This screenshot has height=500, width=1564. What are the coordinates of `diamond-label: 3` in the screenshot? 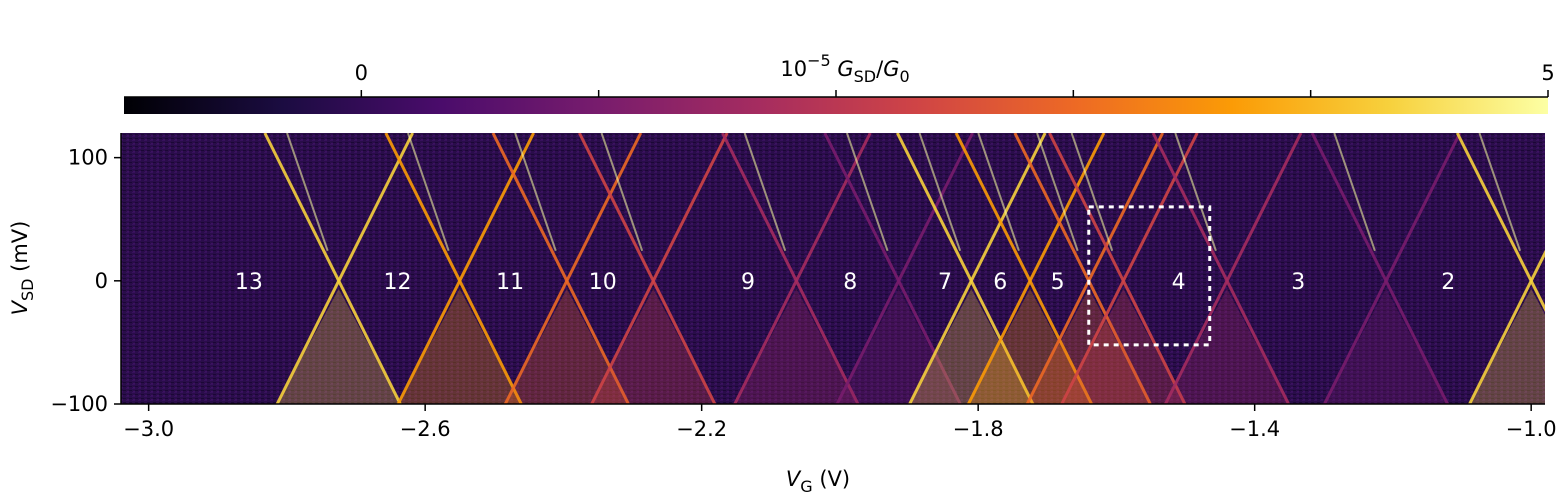 It's located at (1298, 282).